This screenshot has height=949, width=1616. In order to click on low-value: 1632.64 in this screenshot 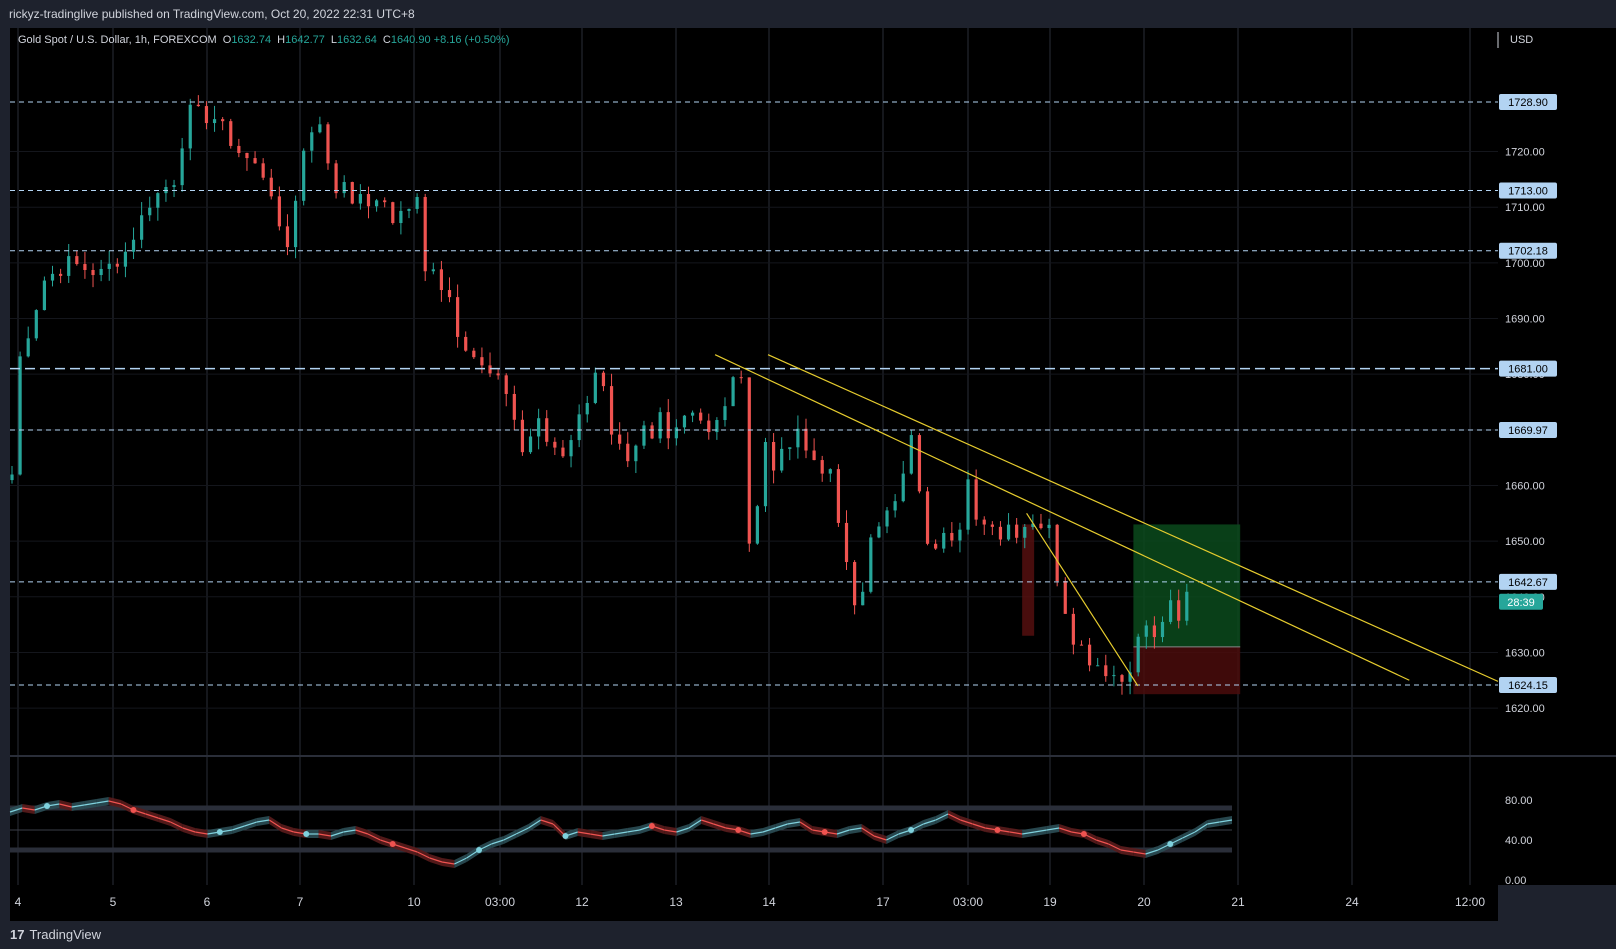, I will do `click(357, 40)`.